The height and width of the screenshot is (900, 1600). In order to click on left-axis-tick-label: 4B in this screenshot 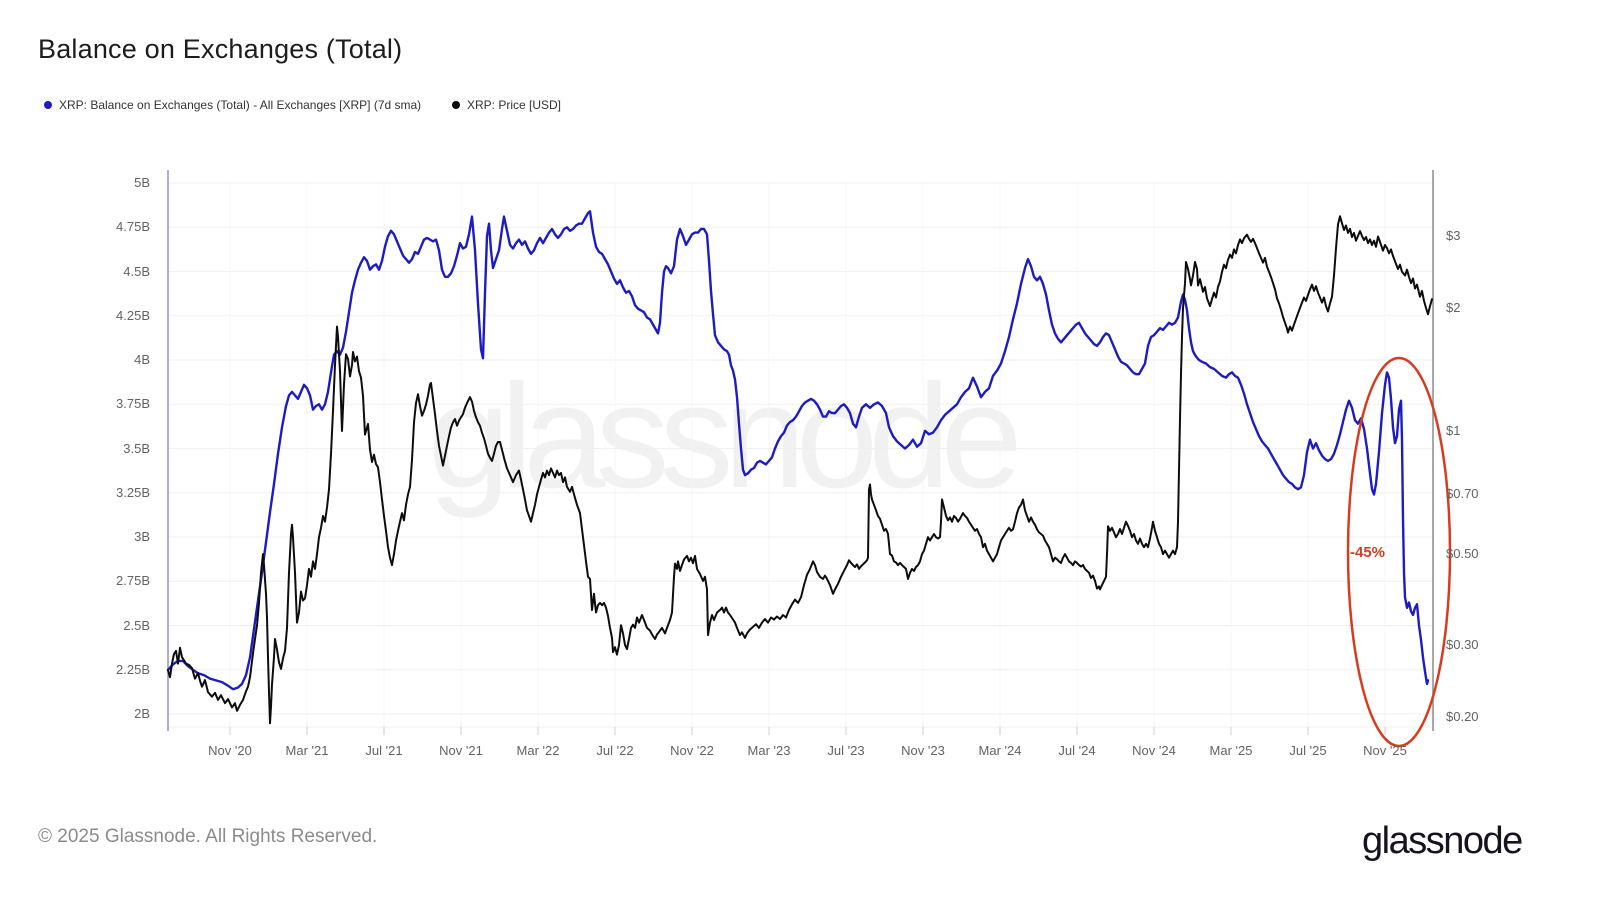, I will do `click(142, 359)`.